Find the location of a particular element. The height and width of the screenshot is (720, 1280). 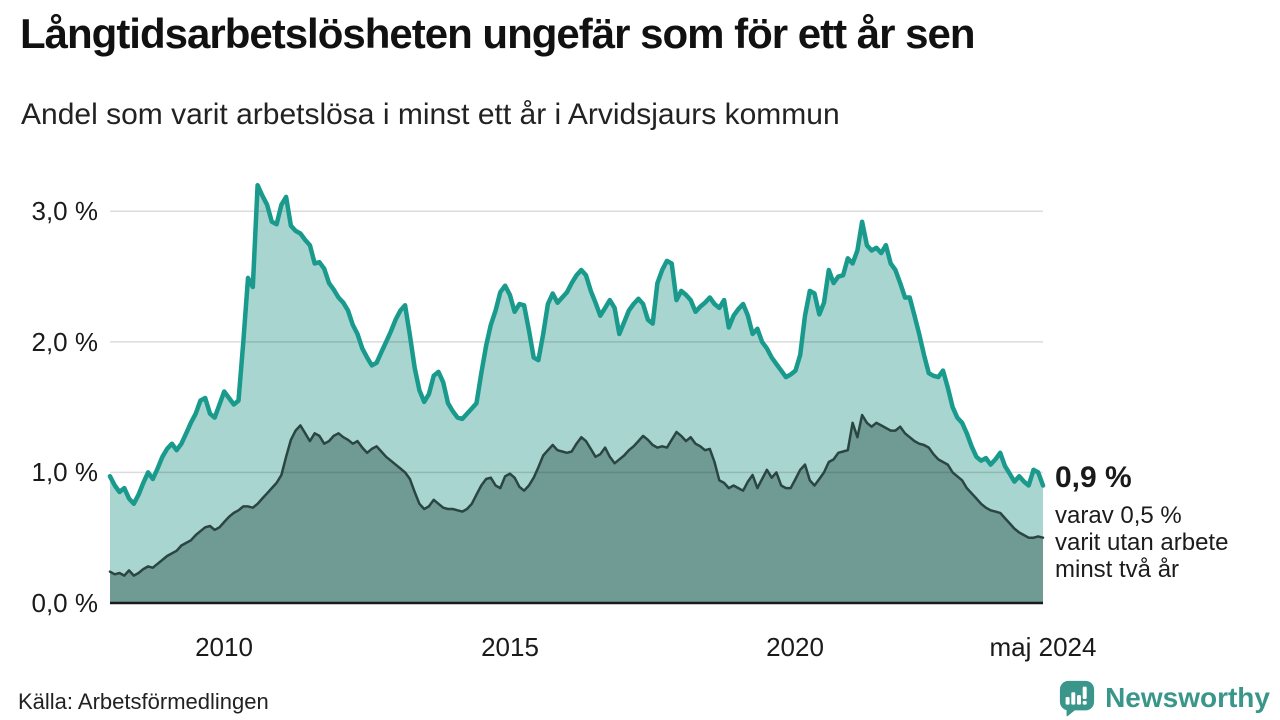

annotation-line: varav 0,5 % is located at coordinates (1118, 515).